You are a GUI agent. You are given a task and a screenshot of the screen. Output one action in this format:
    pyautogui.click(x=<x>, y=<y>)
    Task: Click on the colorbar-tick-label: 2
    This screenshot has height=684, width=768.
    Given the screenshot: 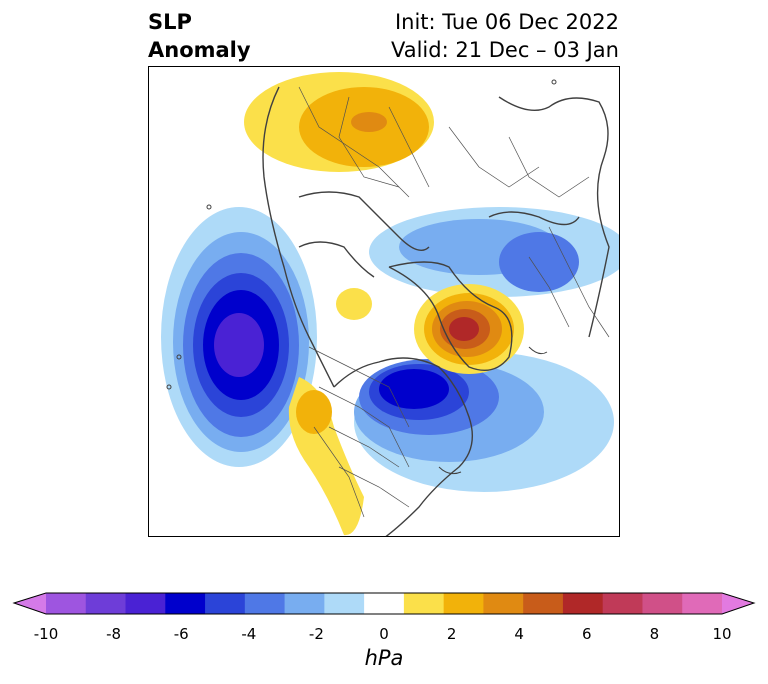 What is the action you would take?
    pyautogui.click(x=451, y=634)
    